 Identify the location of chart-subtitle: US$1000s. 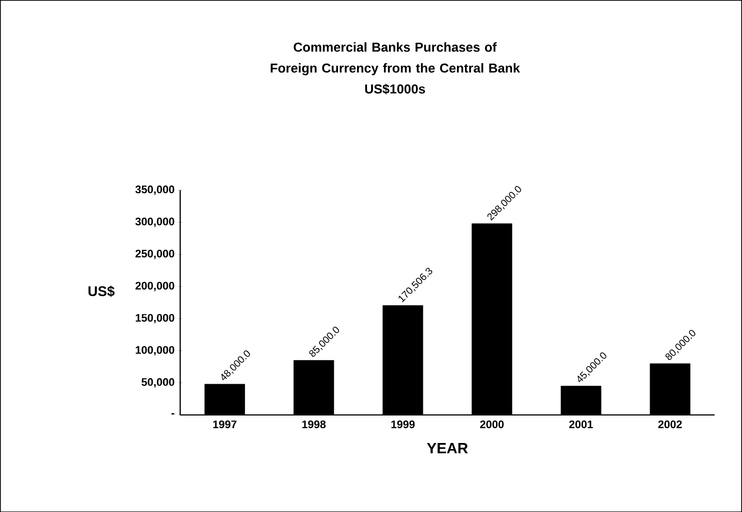
(395, 89).